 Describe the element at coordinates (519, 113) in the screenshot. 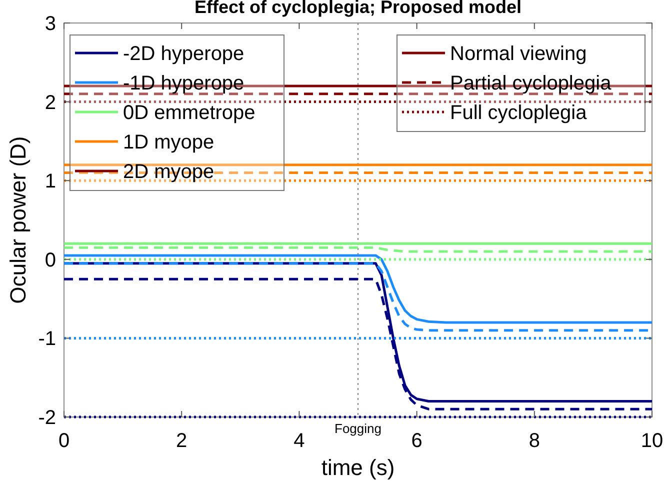

I see `legend-label: Full cycloplegia` at that location.